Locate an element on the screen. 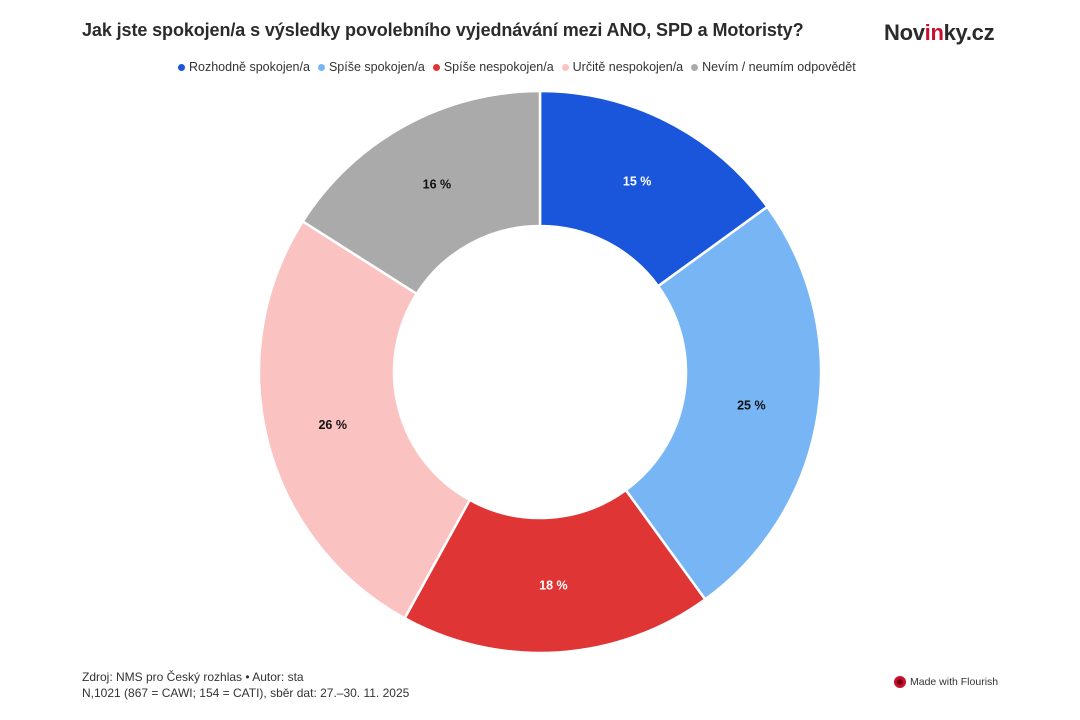  data-label-urcite-nespokojen: 26 % is located at coordinates (332, 425).